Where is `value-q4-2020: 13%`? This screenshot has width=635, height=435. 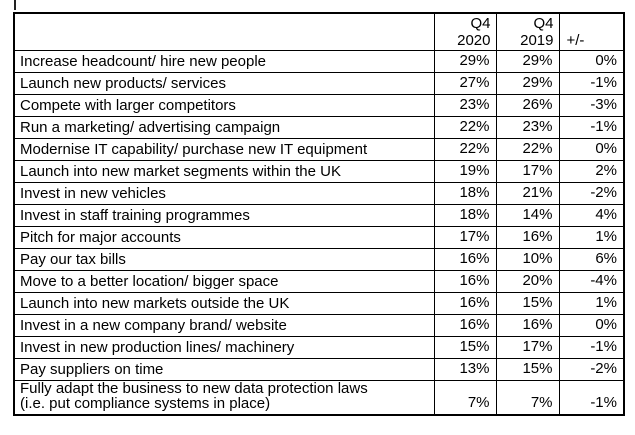 value-q4-2020: 13% is located at coordinates (465, 369).